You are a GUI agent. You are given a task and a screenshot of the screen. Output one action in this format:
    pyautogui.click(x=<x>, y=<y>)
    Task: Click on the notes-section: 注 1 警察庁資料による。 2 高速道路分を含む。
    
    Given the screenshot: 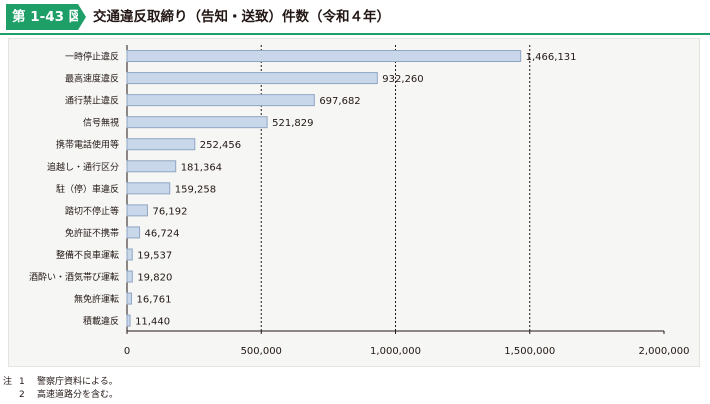 What is the action you would take?
    pyautogui.click(x=60, y=389)
    